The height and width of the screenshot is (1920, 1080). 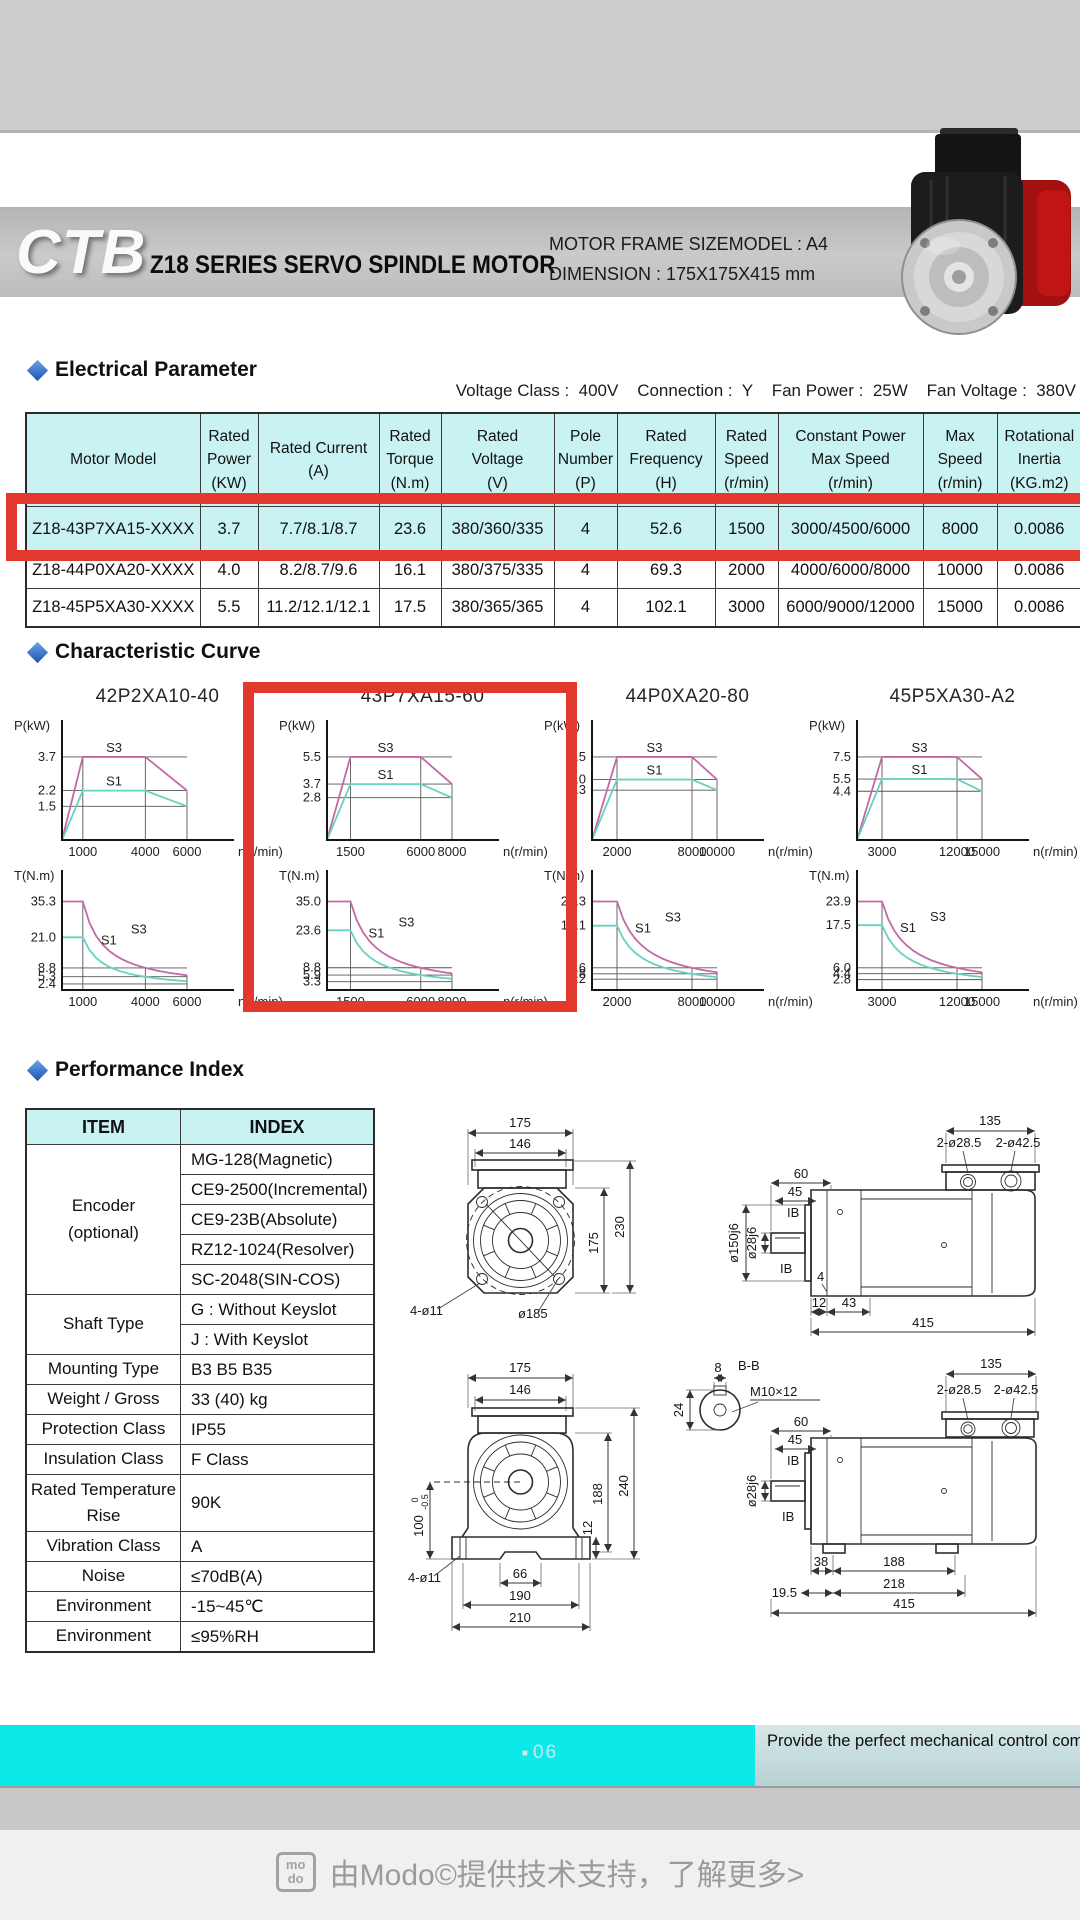 I want to click on svg-text: 15000, so click(x=982, y=1001).